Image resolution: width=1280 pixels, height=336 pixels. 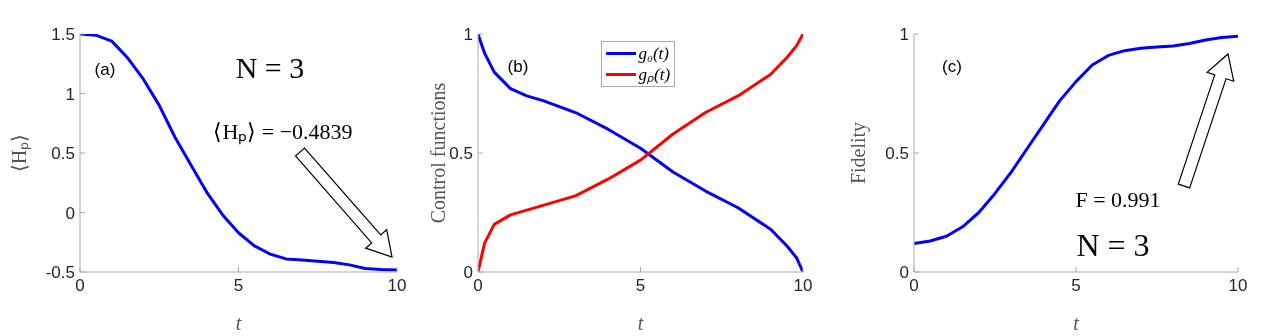 What do you see at coordinates (653, 53) in the screenshot?
I see `legend-label: g₀(t)` at bounding box center [653, 53].